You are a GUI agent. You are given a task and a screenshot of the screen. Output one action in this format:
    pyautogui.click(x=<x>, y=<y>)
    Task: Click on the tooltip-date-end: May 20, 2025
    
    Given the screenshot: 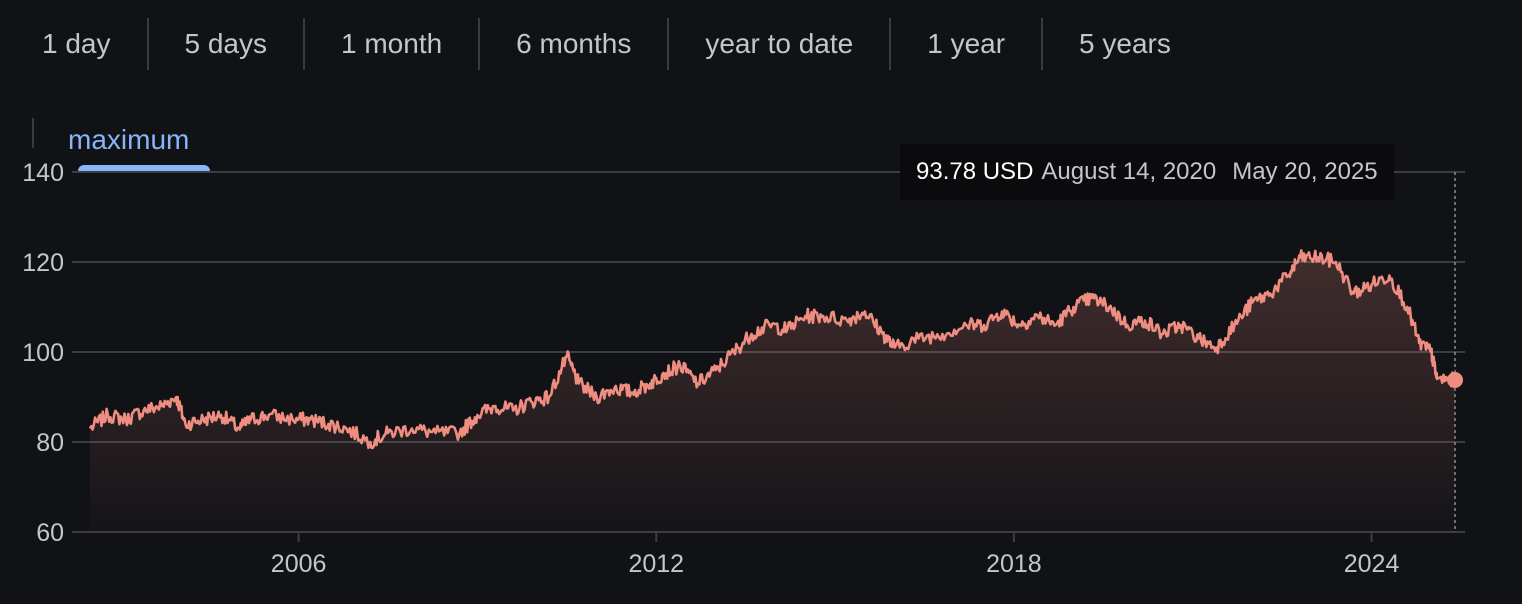 What is the action you would take?
    pyautogui.click(x=1305, y=171)
    